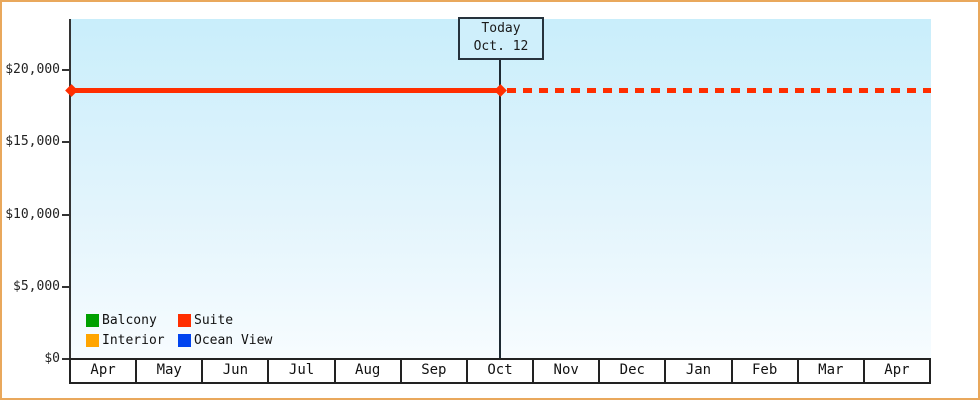 This screenshot has height=400, width=980. I want to click on suite-price-line, so click(285, 90).